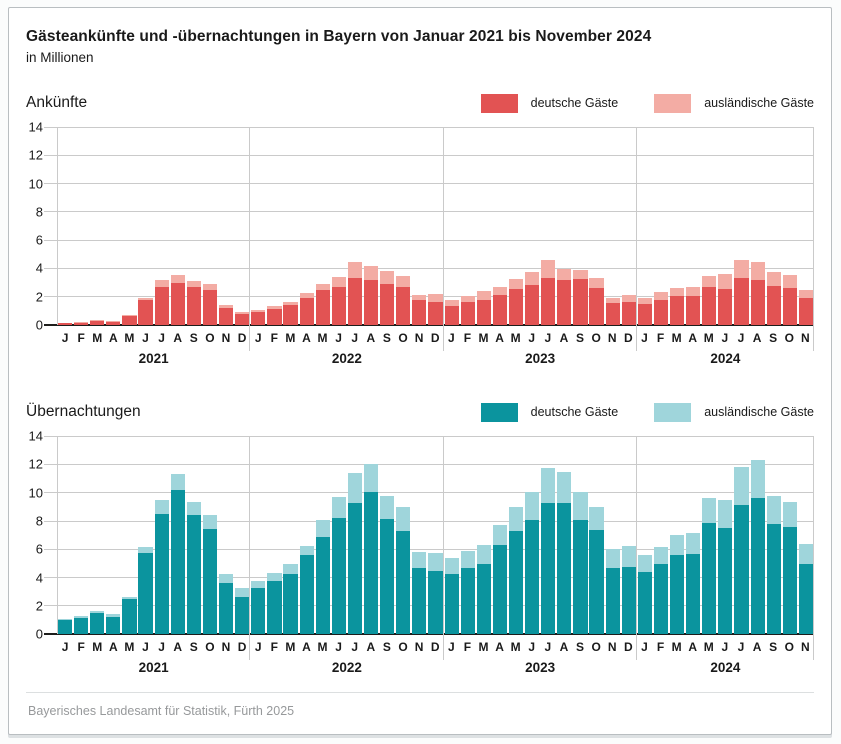 This screenshot has width=841, height=744. I want to click on month-tick-label: S, so click(193, 647).